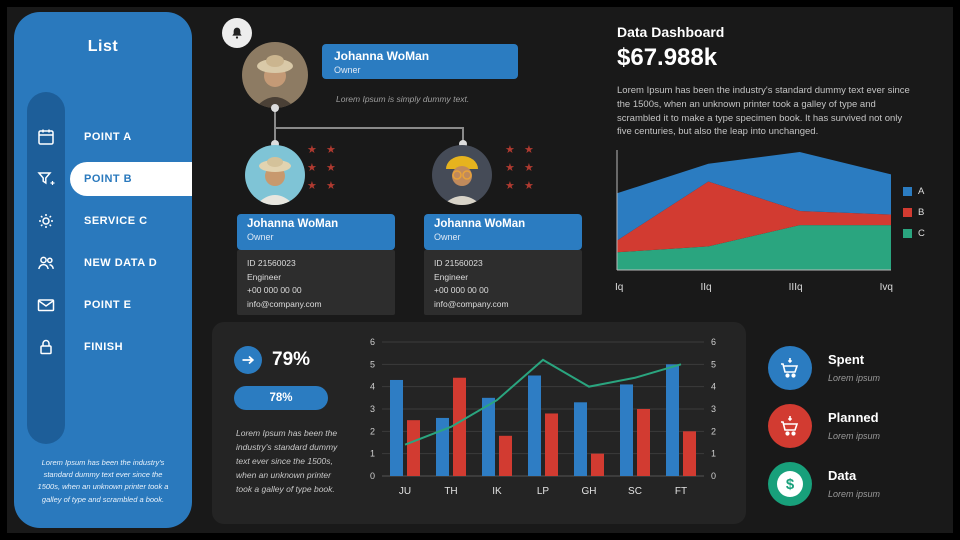 The image size is (960, 540). What do you see at coordinates (103, 137) in the screenshot?
I see `sidebar-item-point-a: POINT A` at bounding box center [103, 137].